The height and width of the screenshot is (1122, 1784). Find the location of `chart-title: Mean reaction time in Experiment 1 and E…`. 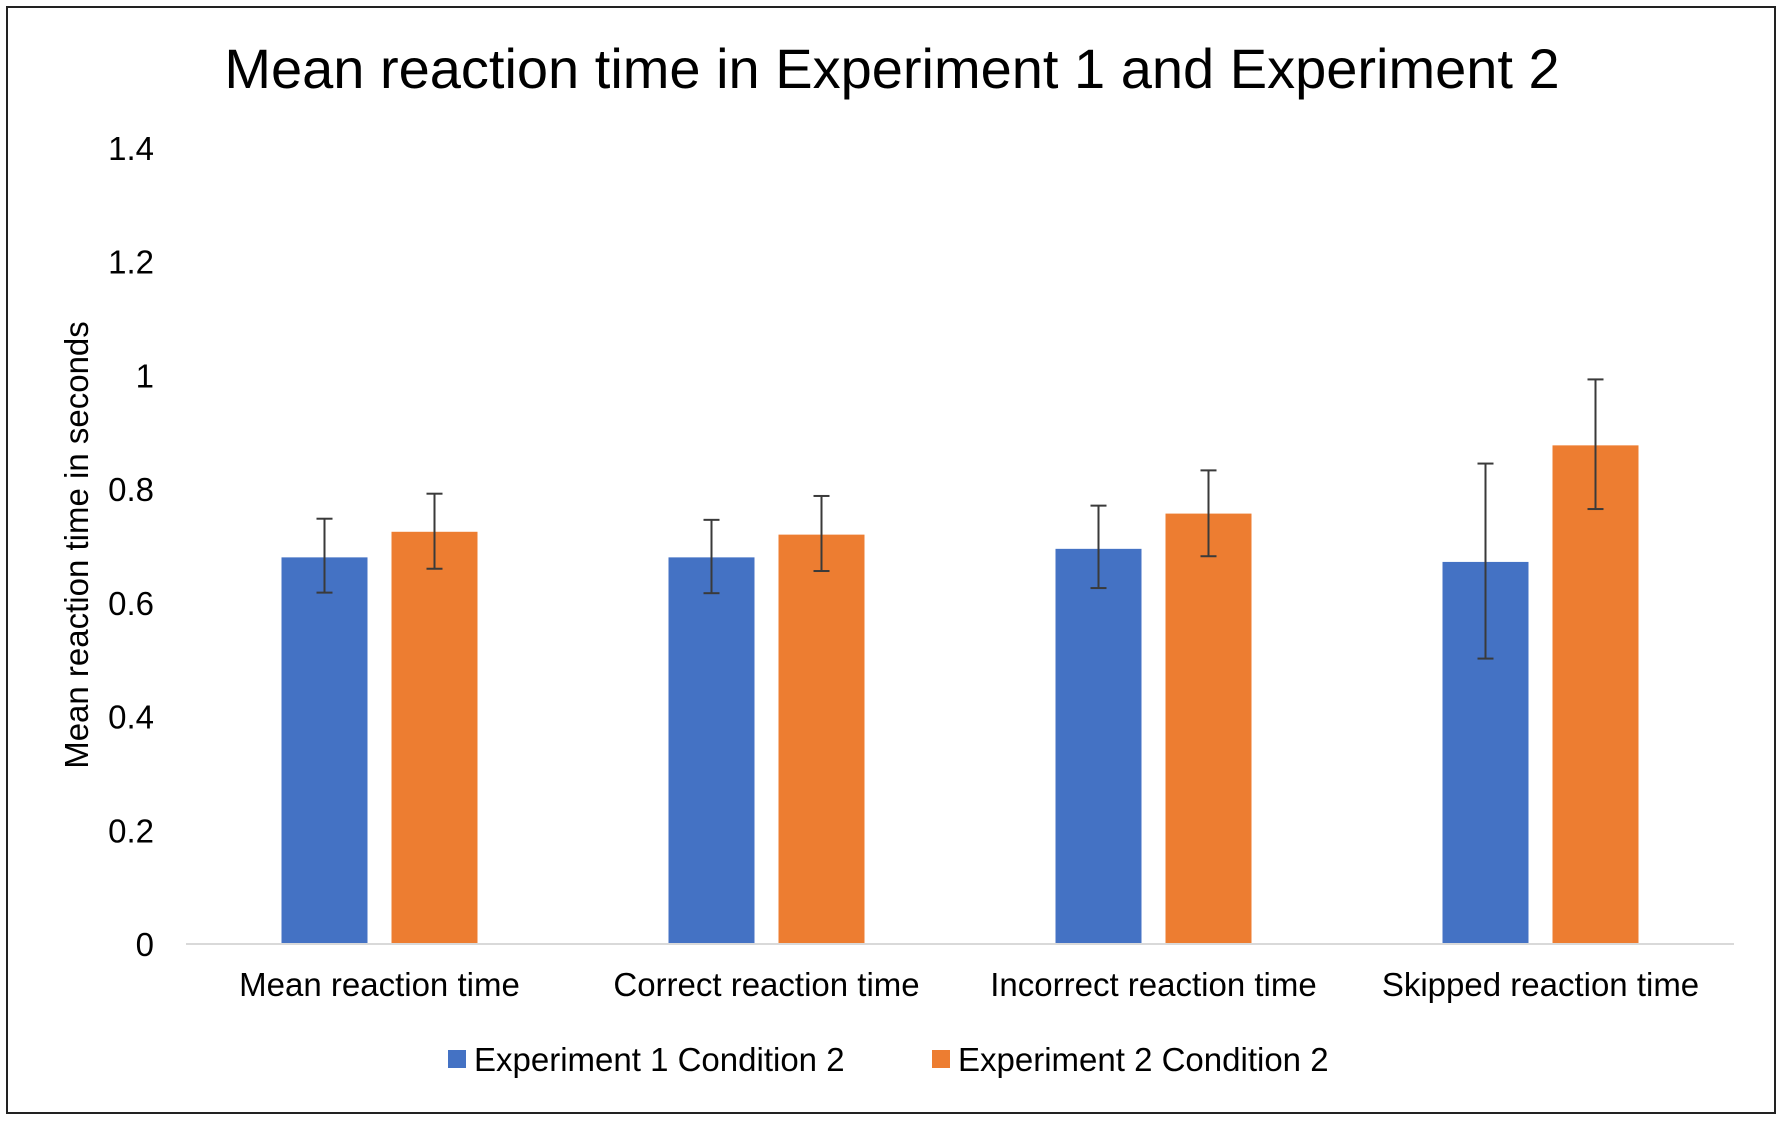

chart-title: Mean reaction time in Experiment 1 and E… is located at coordinates (891, 68).